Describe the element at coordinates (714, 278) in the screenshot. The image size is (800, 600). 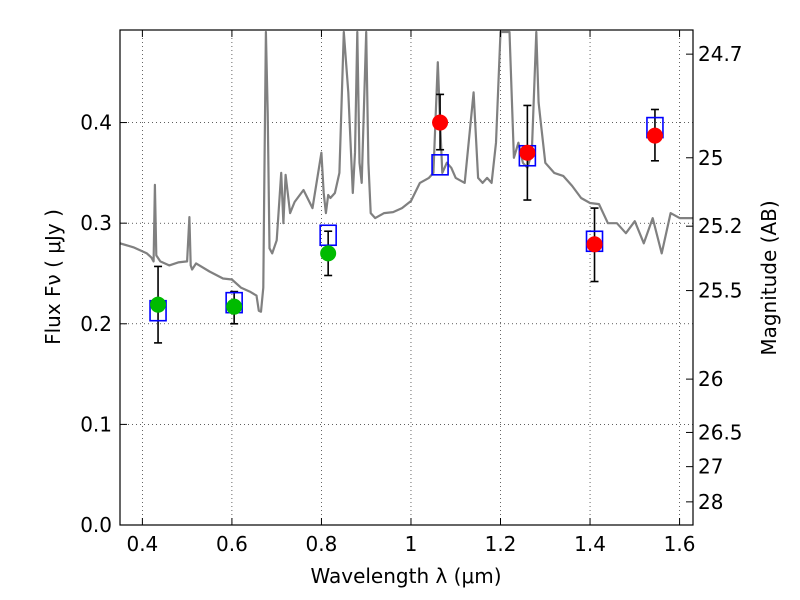
I see `y2-axis-ticks: 24.7 25 25.2 25.5 26 26.5 27 28` at that location.